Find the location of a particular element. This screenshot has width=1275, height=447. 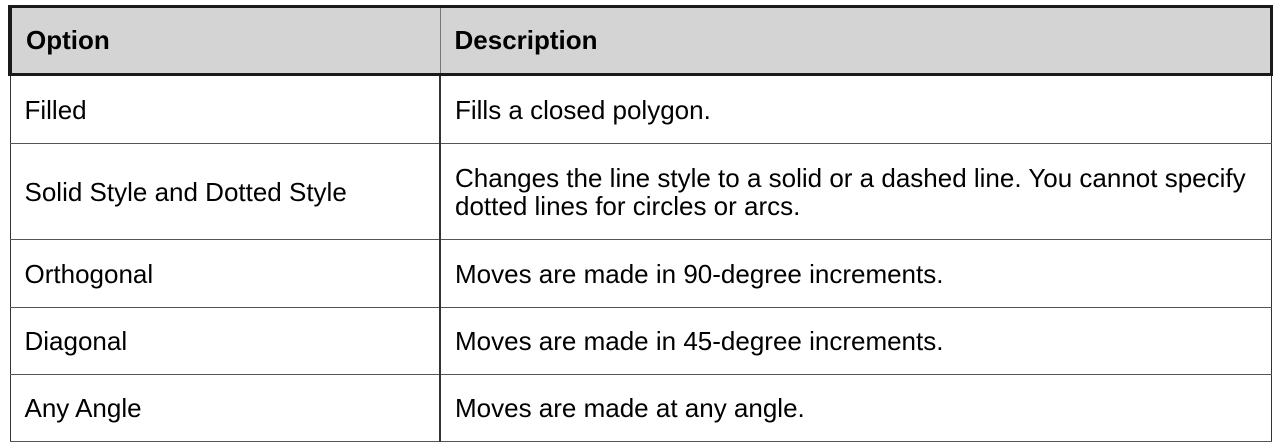

header-description: Description is located at coordinates (856, 40).